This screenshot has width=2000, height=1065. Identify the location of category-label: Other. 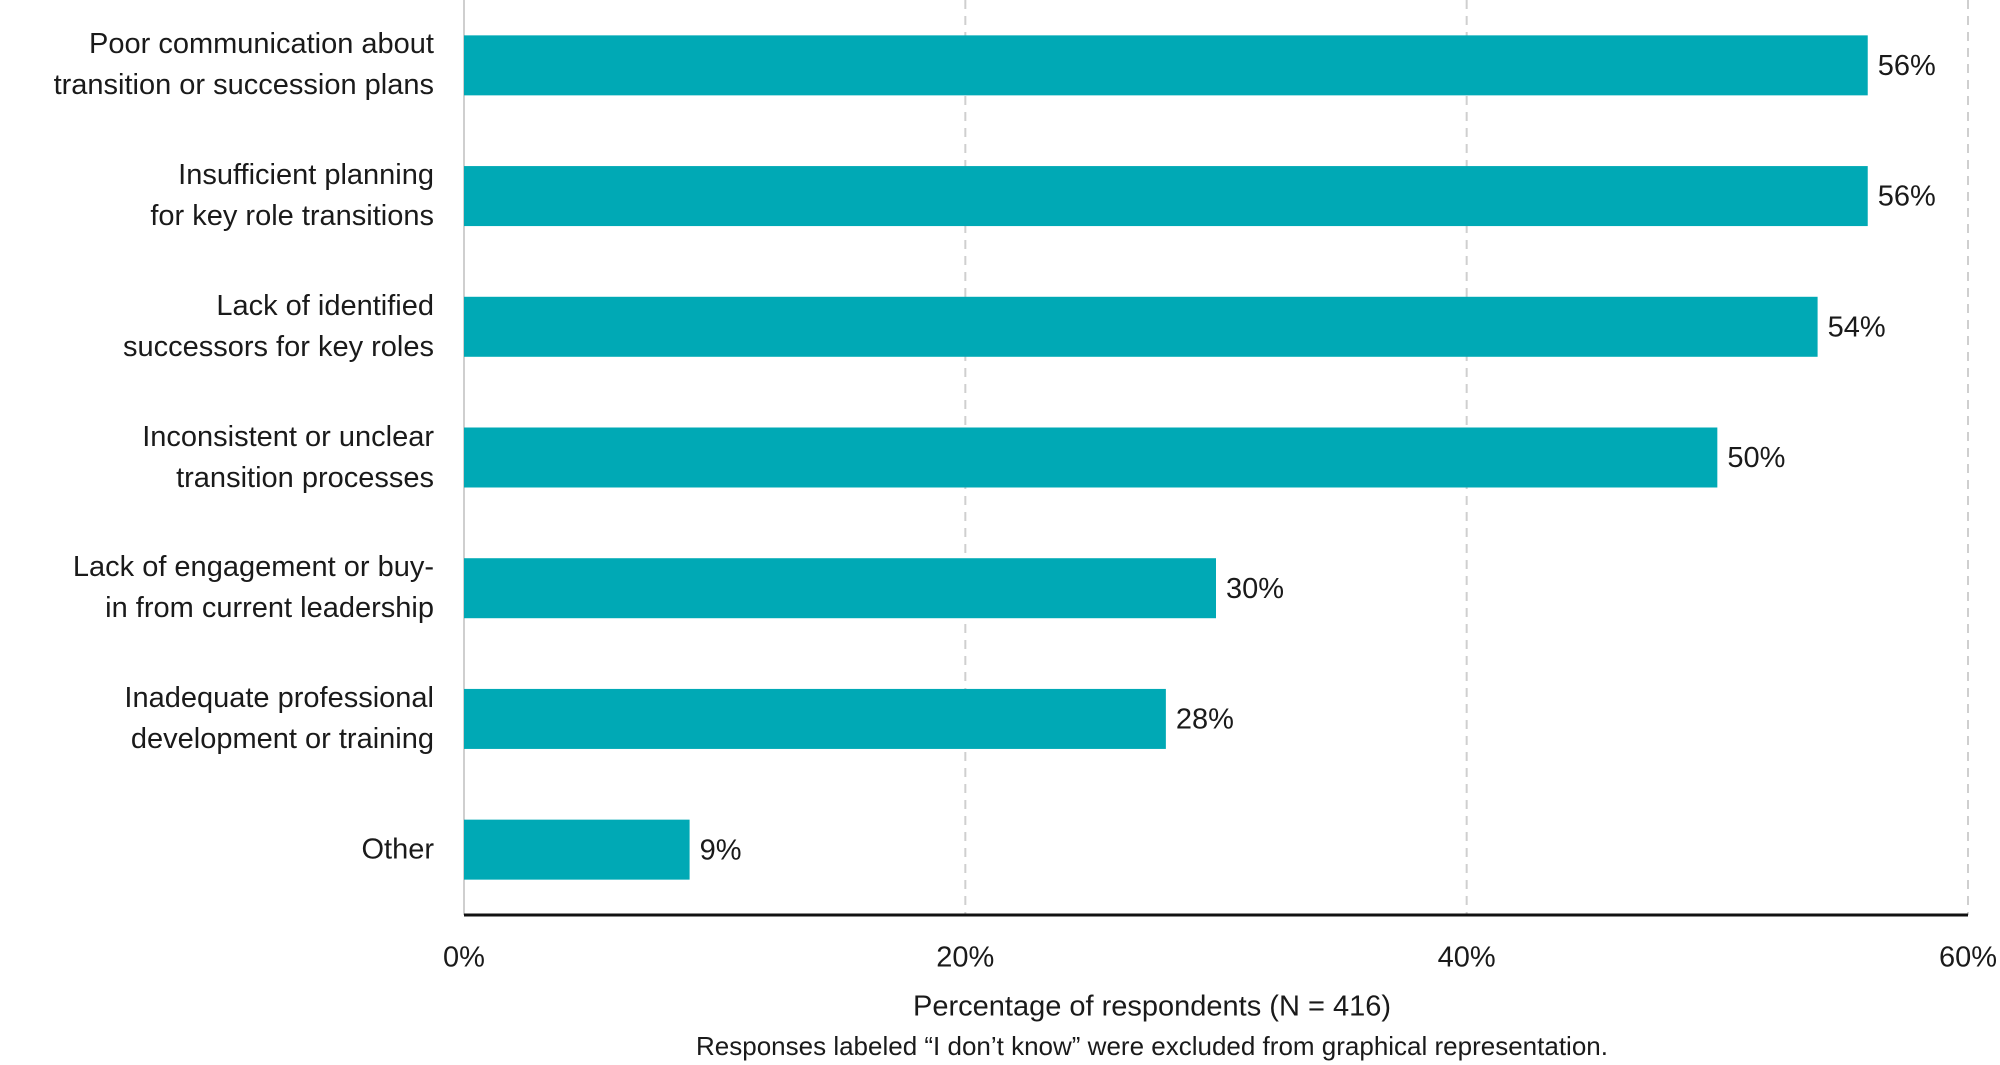
(397, 849).